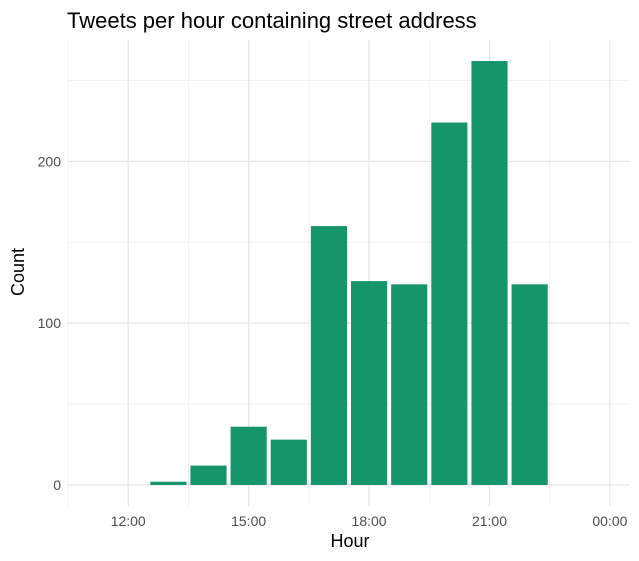 This screenshot has width=639, height=561. What do you see at coordinates (489, 521) in the screenshot?
I see `x-tick-label: 21:00` at bounding box center [489, 521].